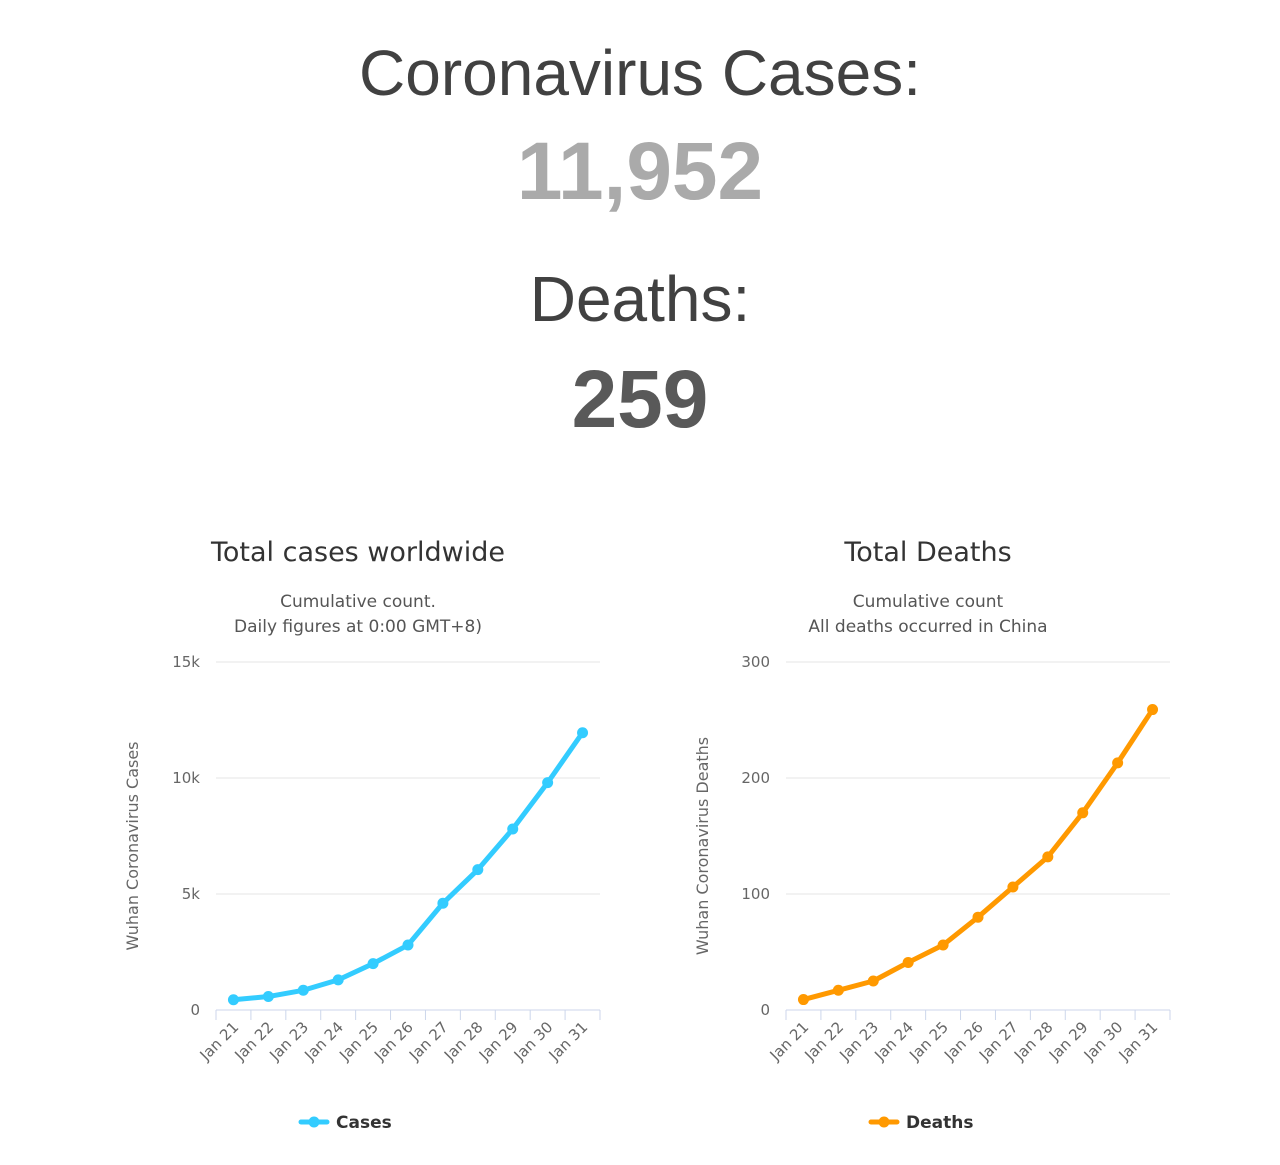  I want to click on deaths-x-tick-label: Jan 31, so click(1138, 1041).